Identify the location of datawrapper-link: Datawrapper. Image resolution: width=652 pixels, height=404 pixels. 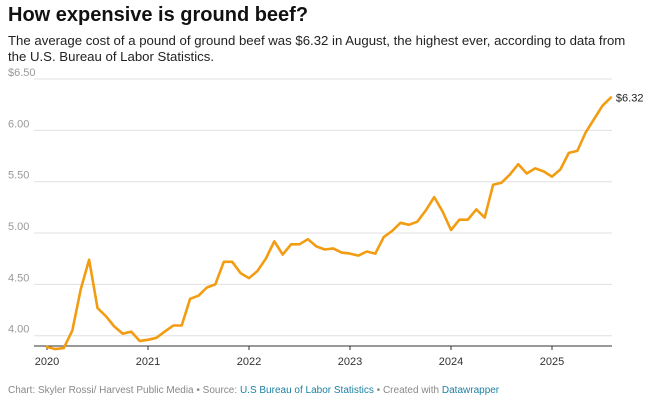
(470, 390).